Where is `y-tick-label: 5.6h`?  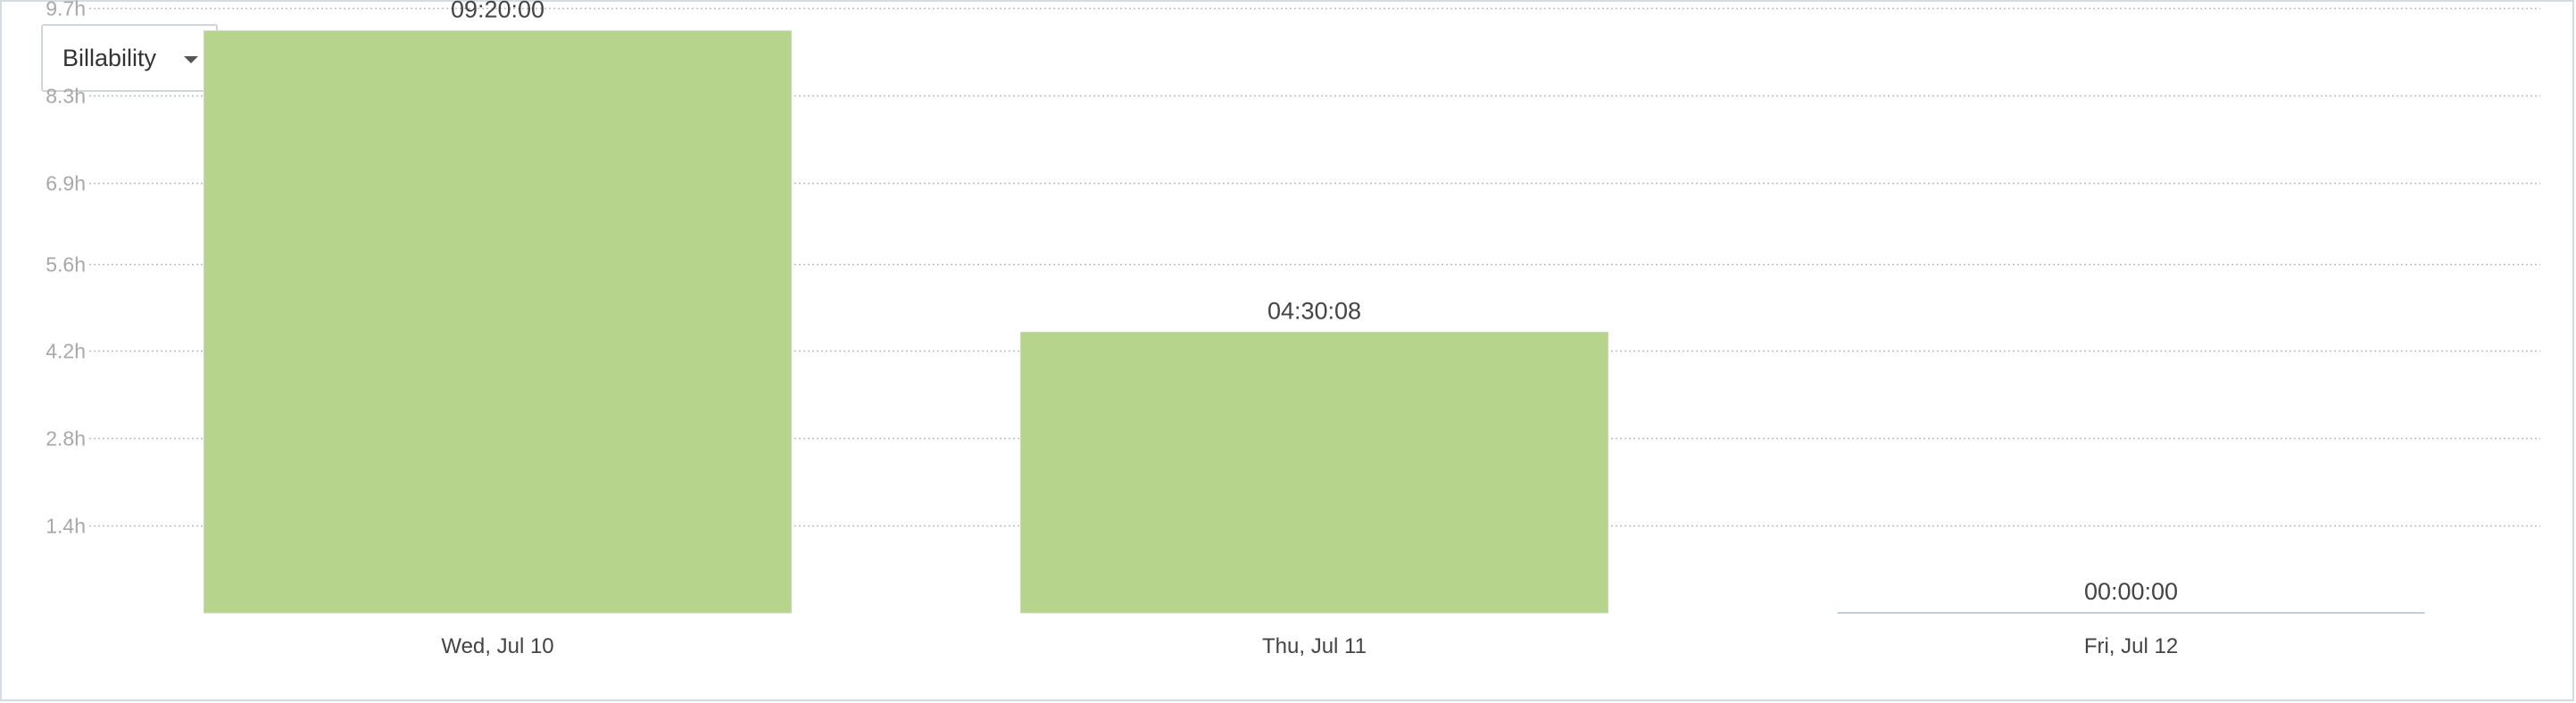
y-tick-label: 5.6h is located at coordinates (66, 265).